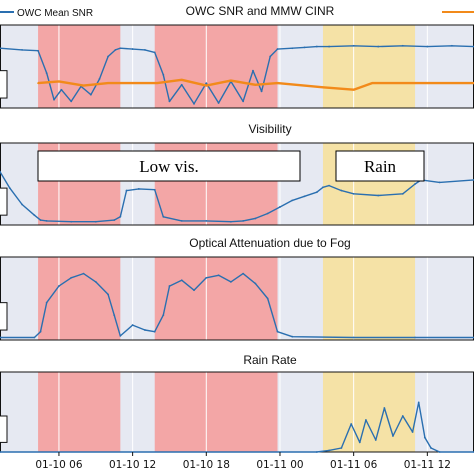 The height and width of the screenshot is (474, 474). What do you see at coordinates (354, 465) in the screenshot?
I see `x-tick-label: 01-11 06` at bounding box center [354, 465].